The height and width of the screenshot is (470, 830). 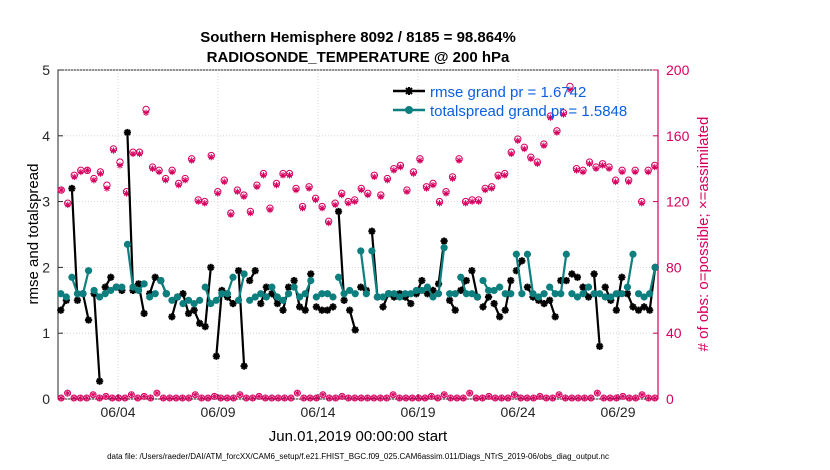 I want to click on y-tick-label-right: 120, so click(x=678, y=202).